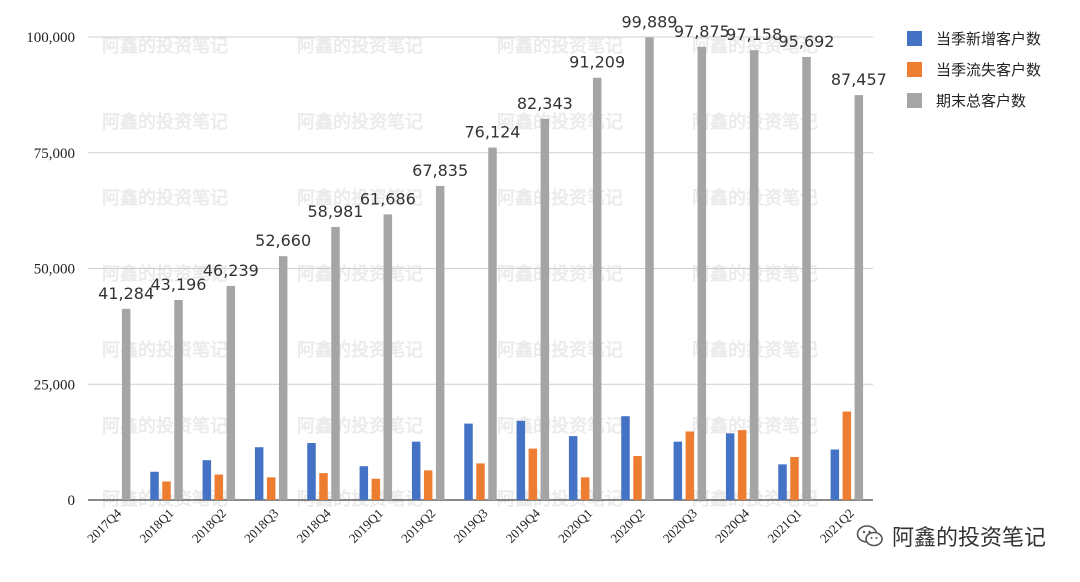 This screenshot has width=1080, height=582. I want to click on data-label: 82,343, so click(545, 103).